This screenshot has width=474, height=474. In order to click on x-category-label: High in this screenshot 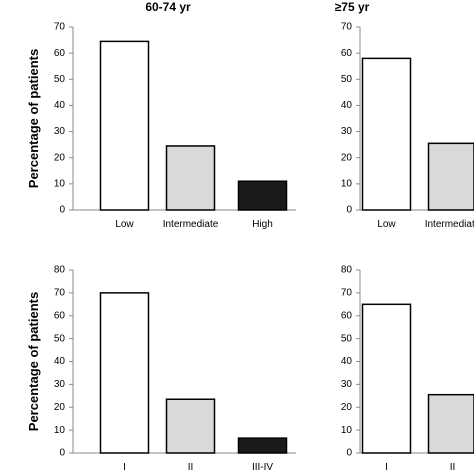, I will do `click(262, 224)`.